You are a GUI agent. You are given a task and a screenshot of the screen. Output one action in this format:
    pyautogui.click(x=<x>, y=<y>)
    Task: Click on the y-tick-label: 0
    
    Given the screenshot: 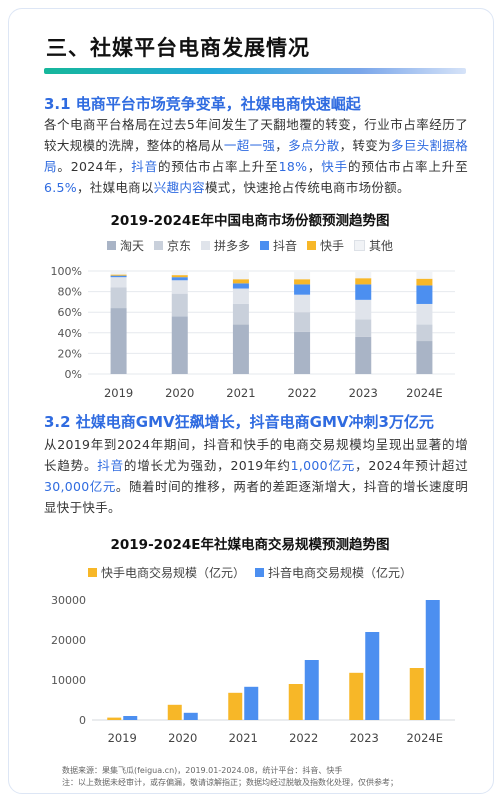 What is the action you would take?
    pyautogui.click(x=82, y=720)
    